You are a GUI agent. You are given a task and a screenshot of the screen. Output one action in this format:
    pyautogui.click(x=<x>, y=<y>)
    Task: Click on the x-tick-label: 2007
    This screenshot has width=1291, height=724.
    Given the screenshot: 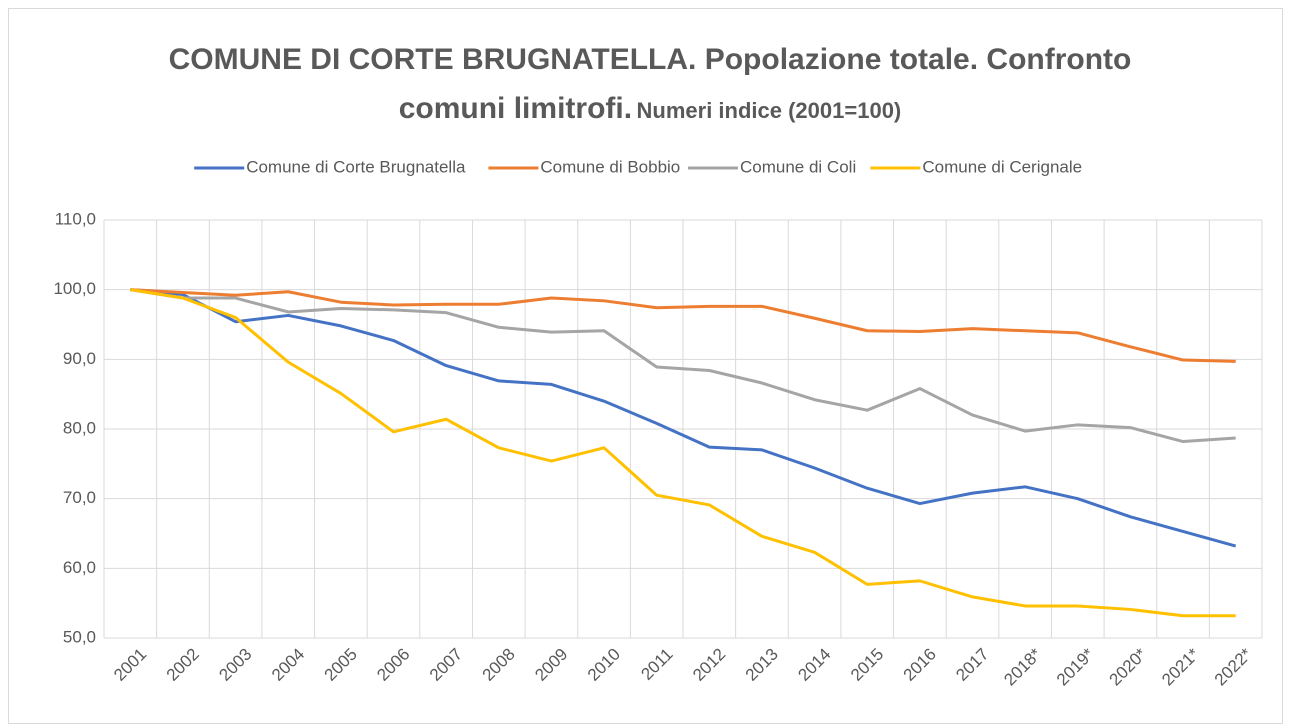 What is the action you would take?
    pyautogui.click(x=446, y=665)
    